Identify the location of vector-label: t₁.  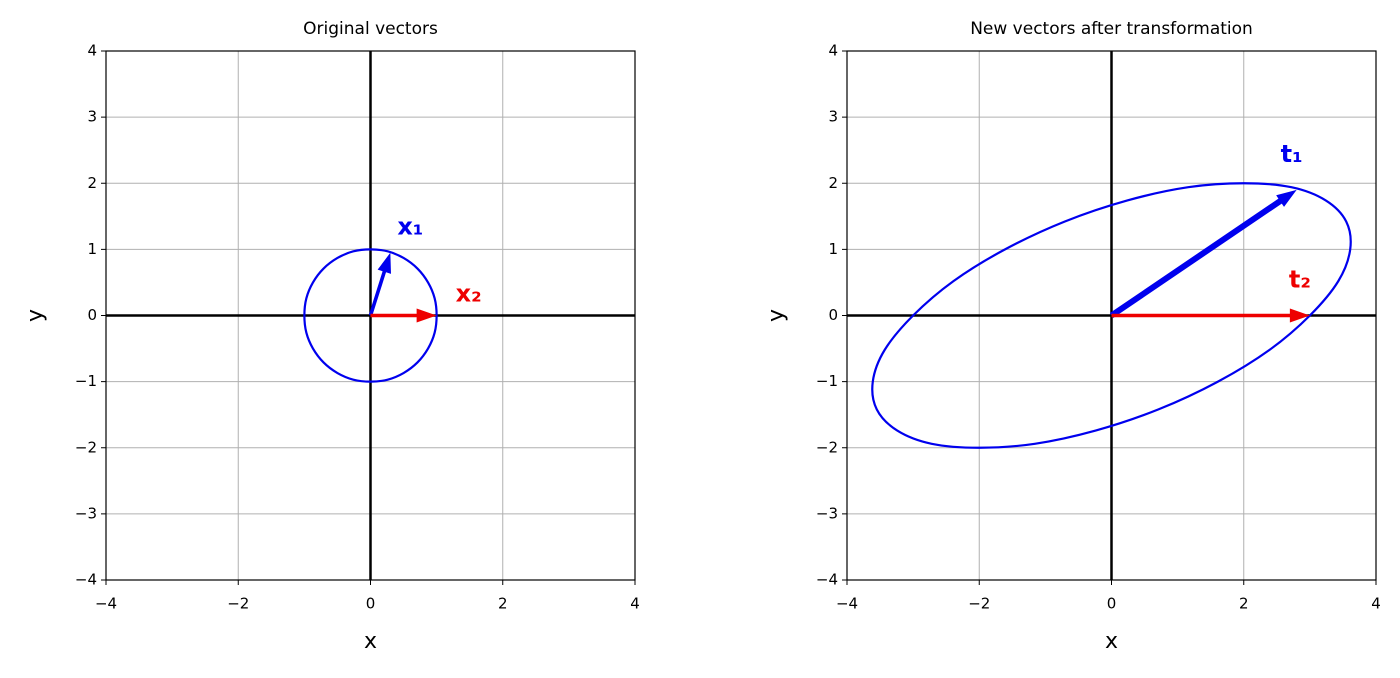
(1292, 154).